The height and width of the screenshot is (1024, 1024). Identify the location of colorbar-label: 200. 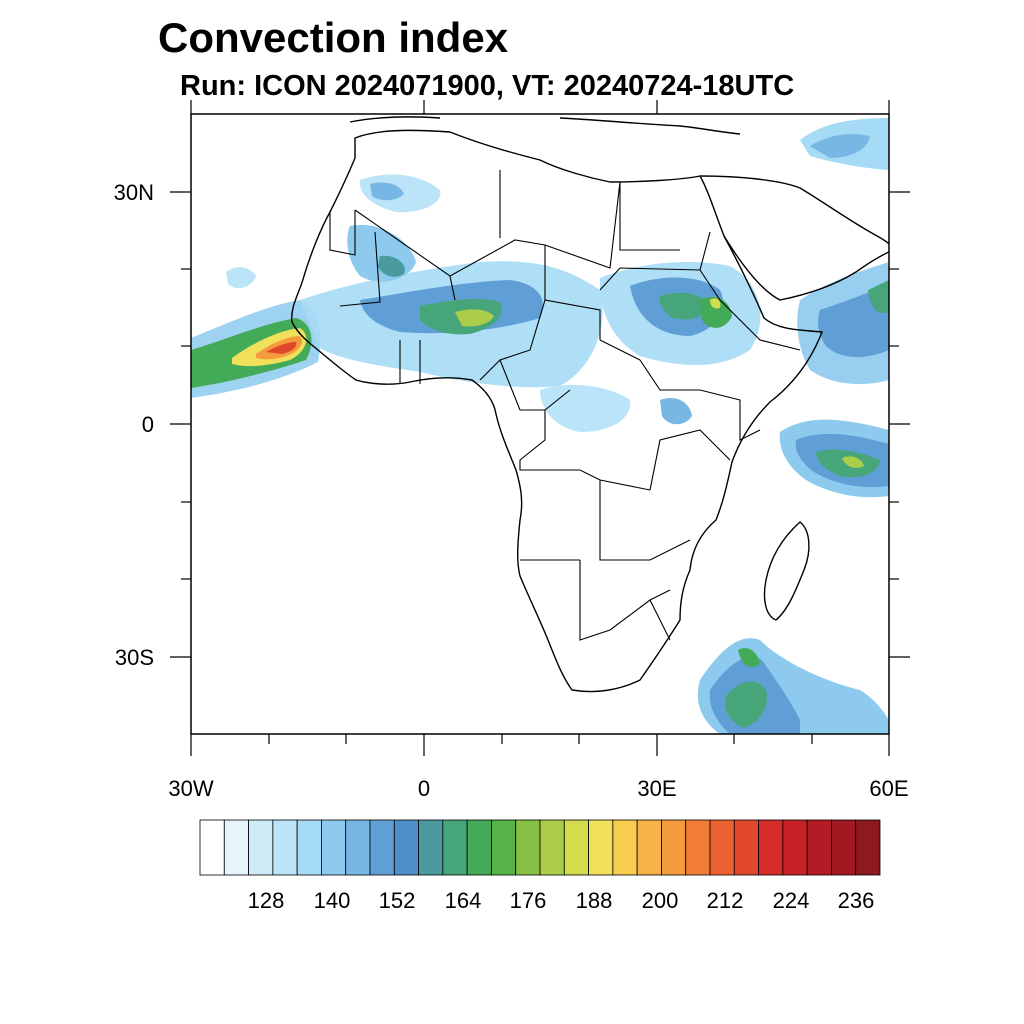
(660, 900).